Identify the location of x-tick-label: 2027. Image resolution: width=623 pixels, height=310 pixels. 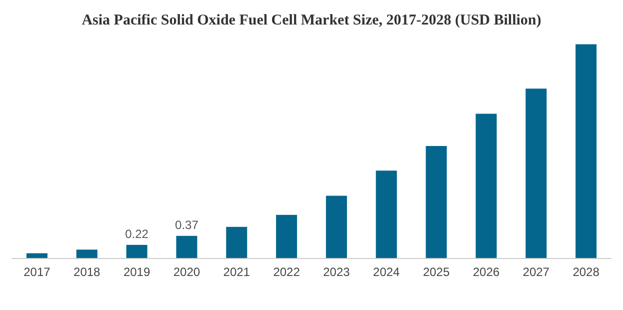
(536, 272).